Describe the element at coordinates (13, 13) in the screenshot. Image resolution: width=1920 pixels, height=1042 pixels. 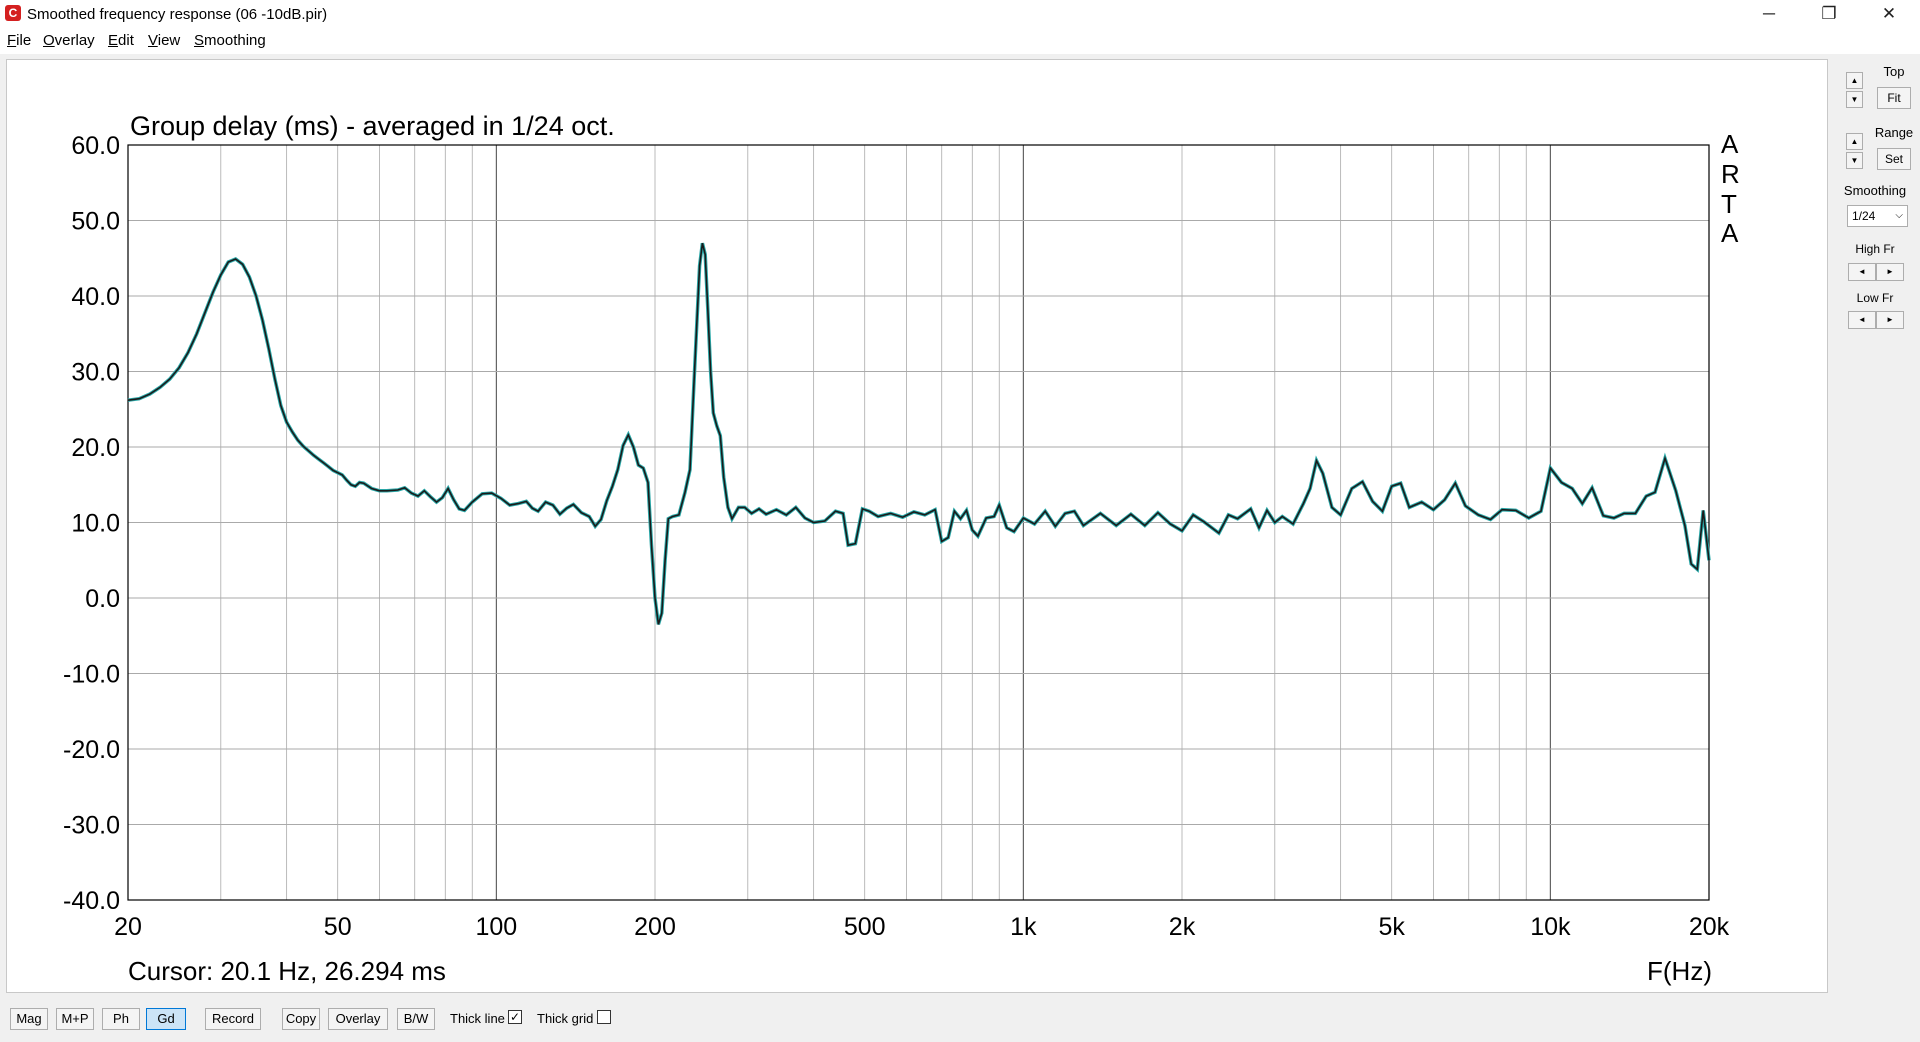
I see `arta-app-icon: C` at that location.